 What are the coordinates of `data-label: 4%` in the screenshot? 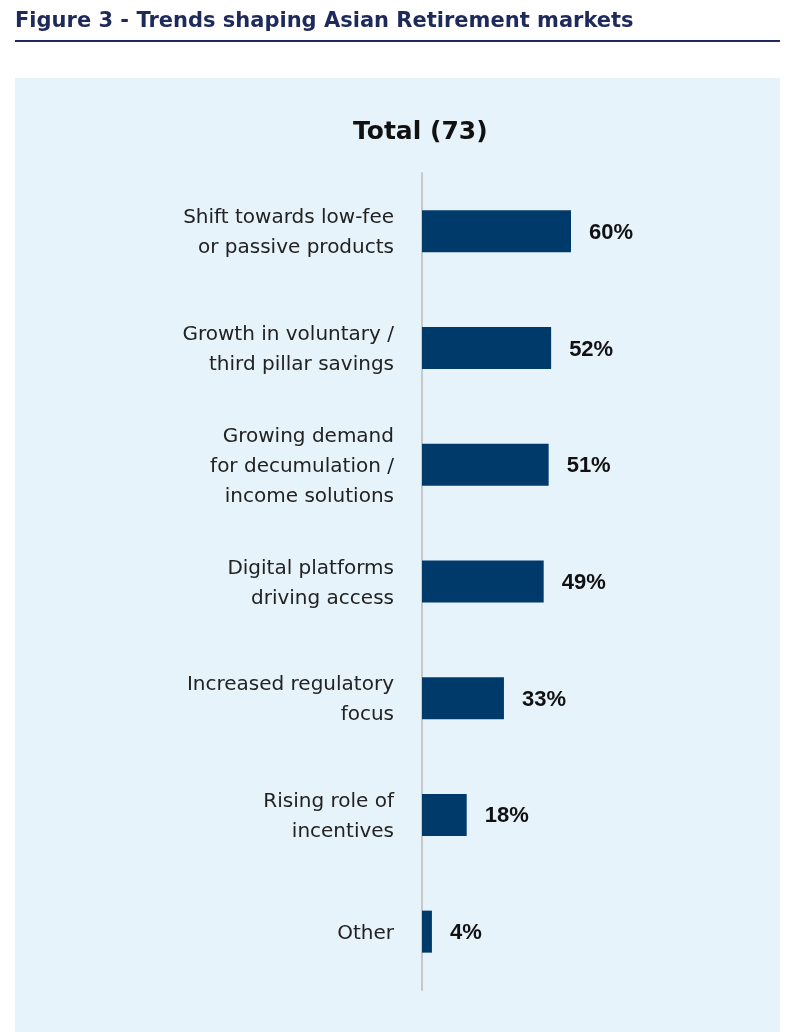 It's located at (465, 932).